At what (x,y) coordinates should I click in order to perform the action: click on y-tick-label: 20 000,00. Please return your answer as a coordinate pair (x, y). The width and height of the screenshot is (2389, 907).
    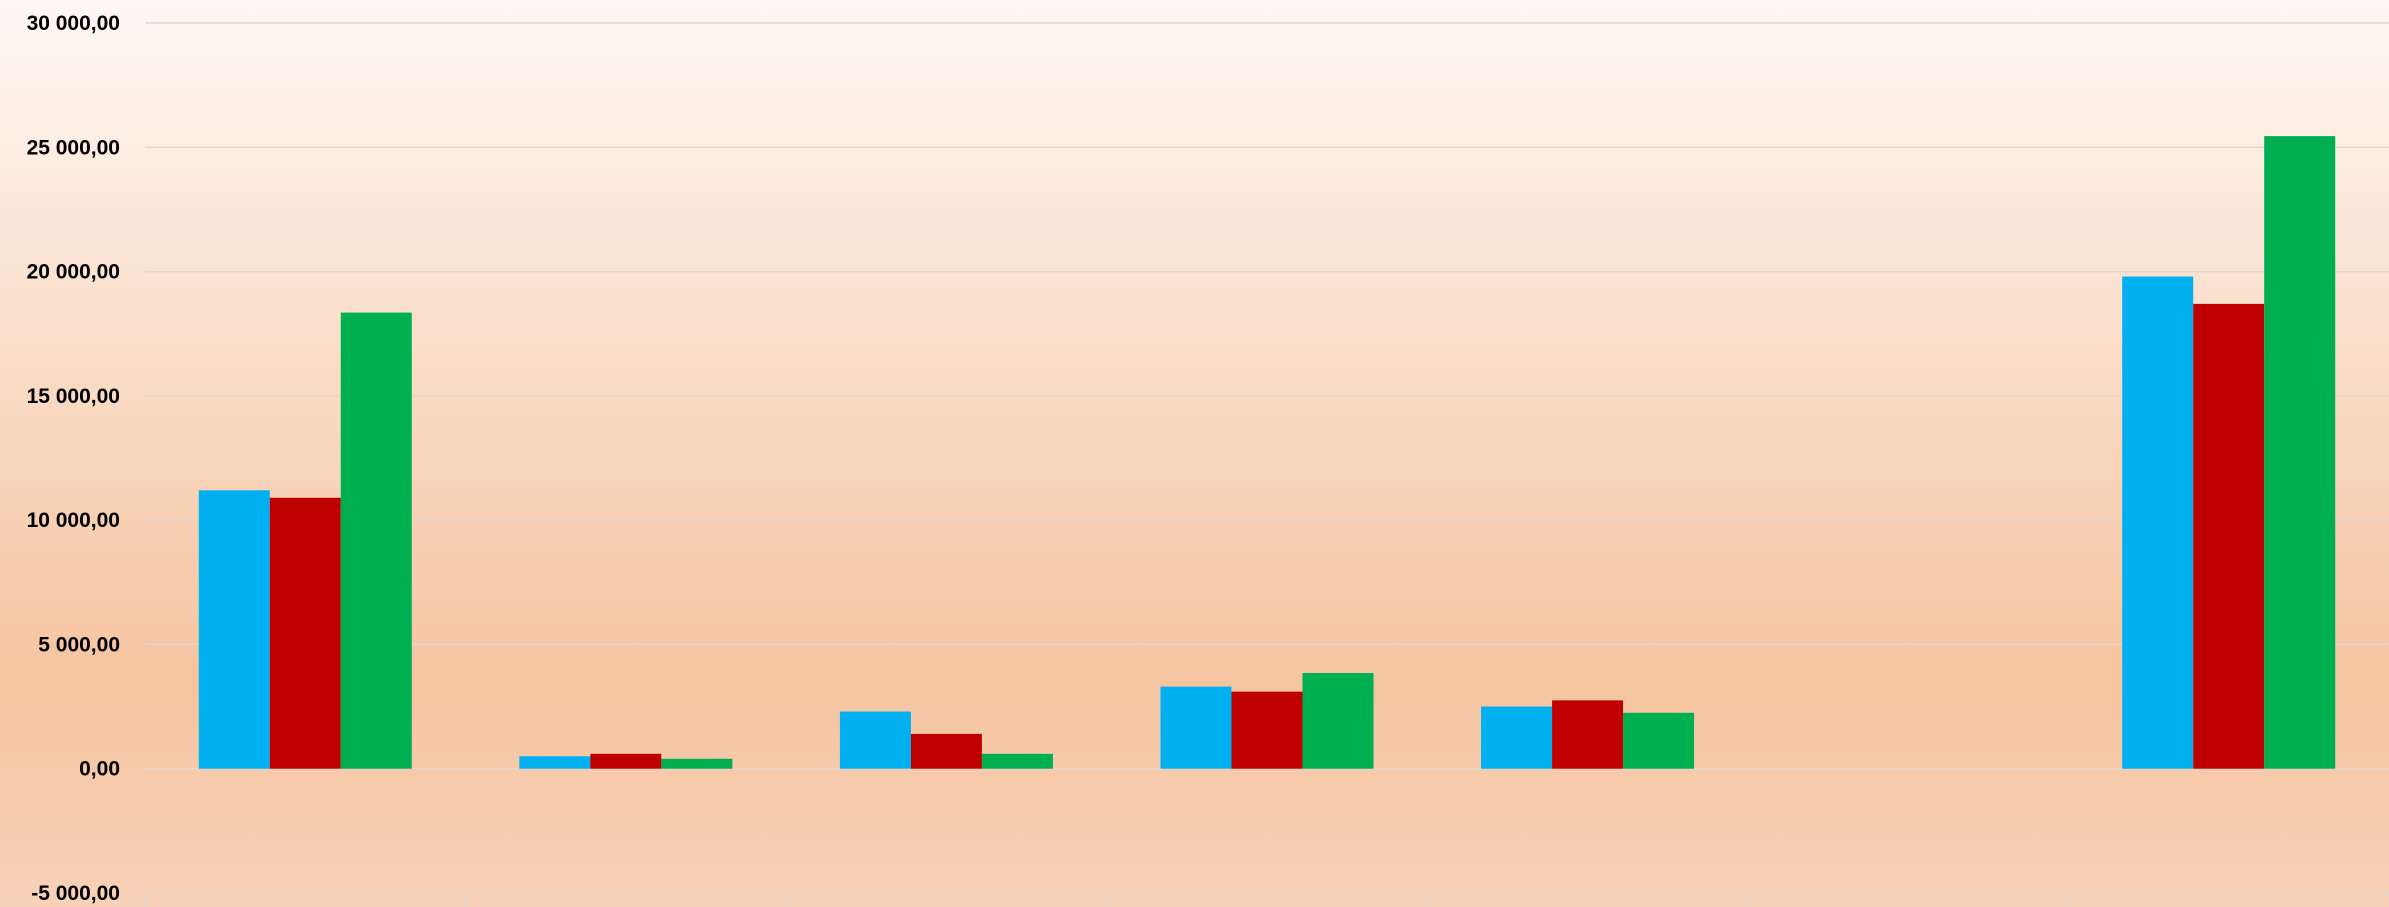
    Looking at the image, I should click on (73, 272).